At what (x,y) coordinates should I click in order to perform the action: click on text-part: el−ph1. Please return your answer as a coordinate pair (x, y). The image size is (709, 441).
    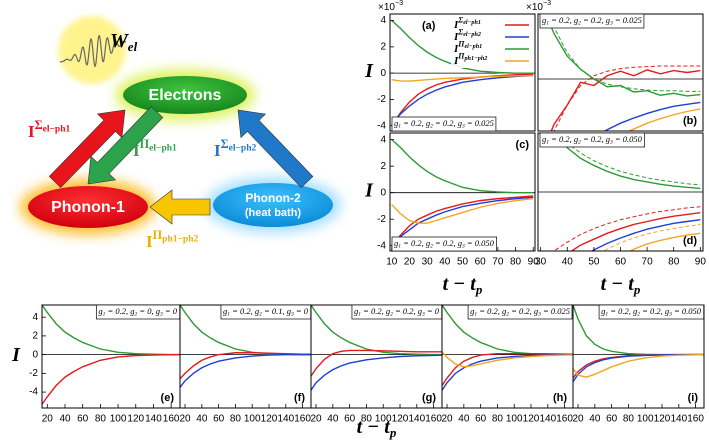
    Looking at the image, I should click on (472, 23).